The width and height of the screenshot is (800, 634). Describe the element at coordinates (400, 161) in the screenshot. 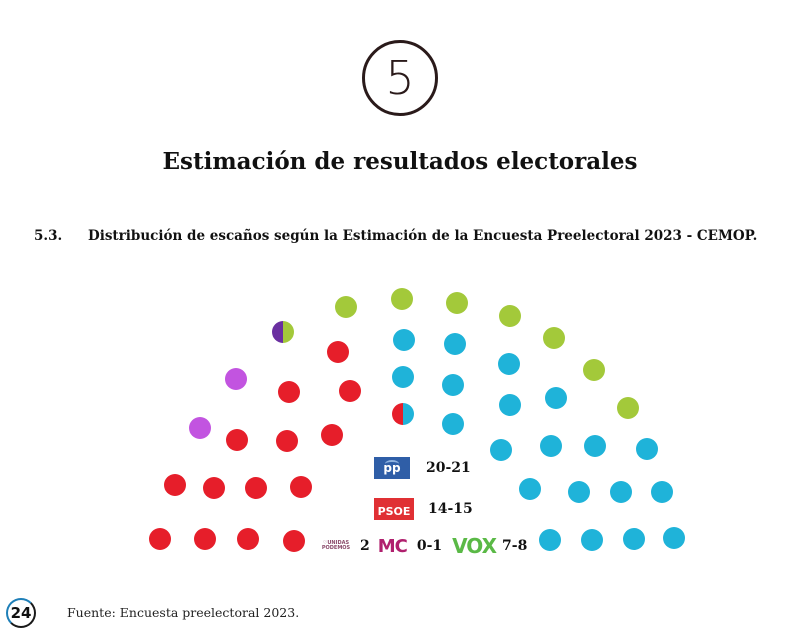

I see `section-title: Estimación de resultados electorales` at that location.